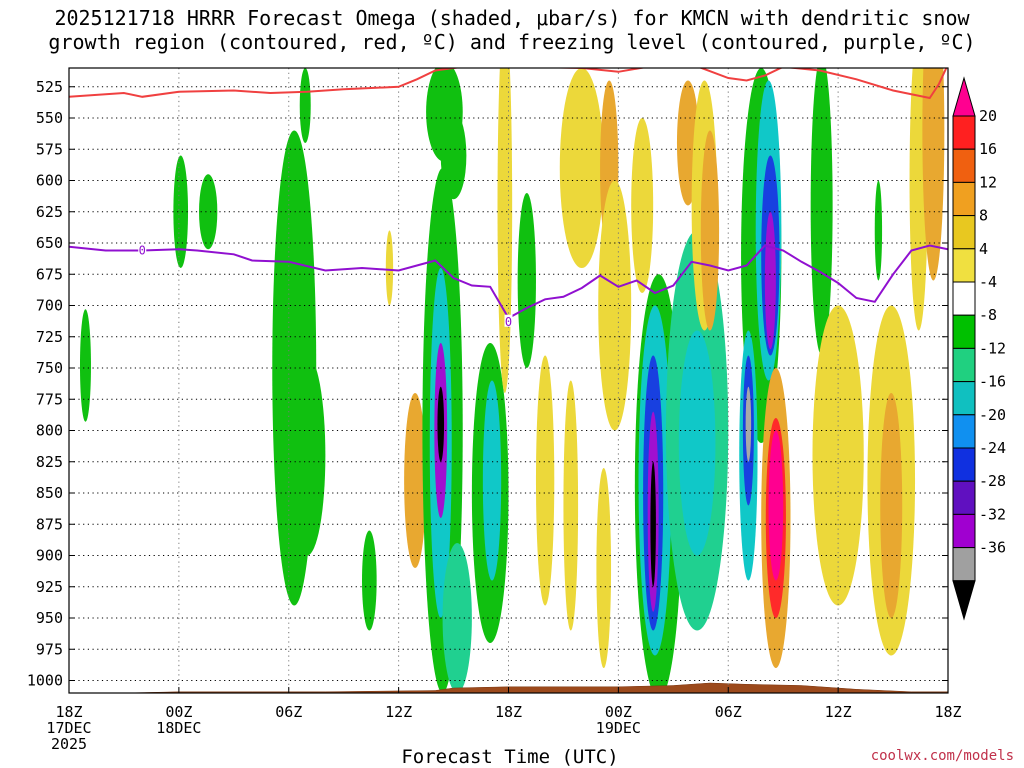  Describe the element at coordinates (988, 282) in the screenshot. I see `colorbar-label: -4` at that location.